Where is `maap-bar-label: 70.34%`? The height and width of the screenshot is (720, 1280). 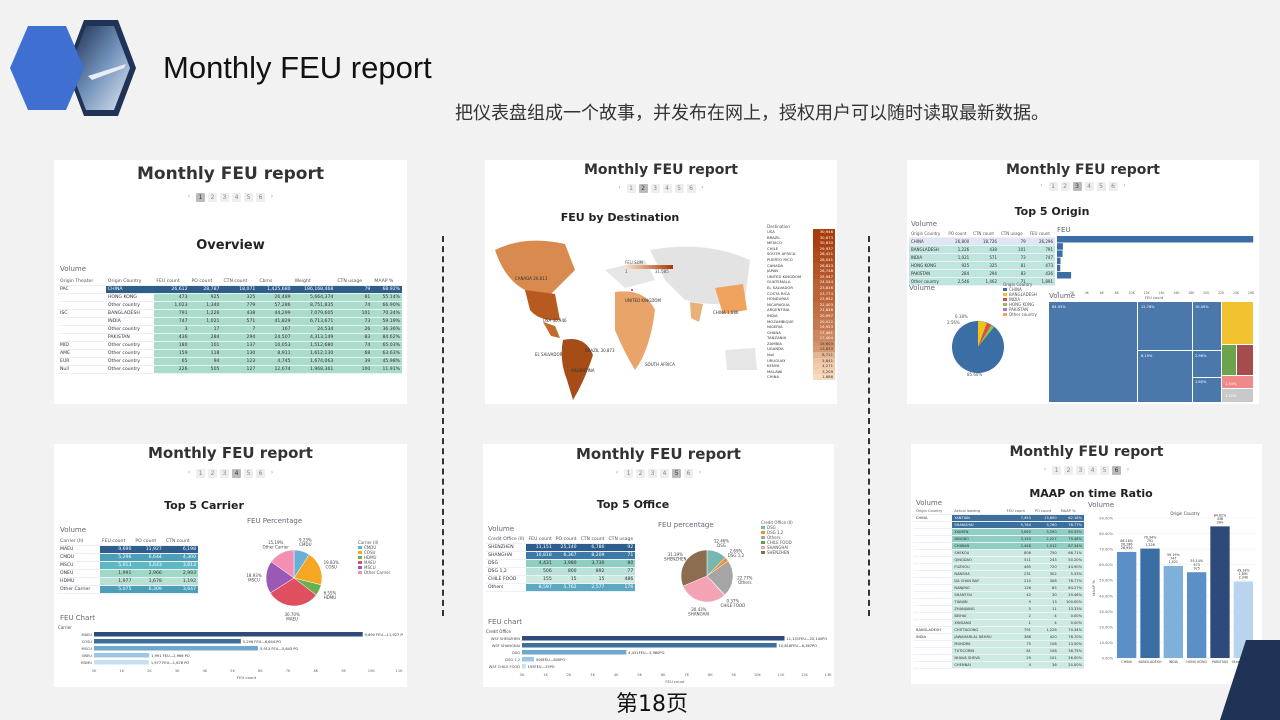
maap-bar-label: 70.34% is located at coordinates (1150, 538).